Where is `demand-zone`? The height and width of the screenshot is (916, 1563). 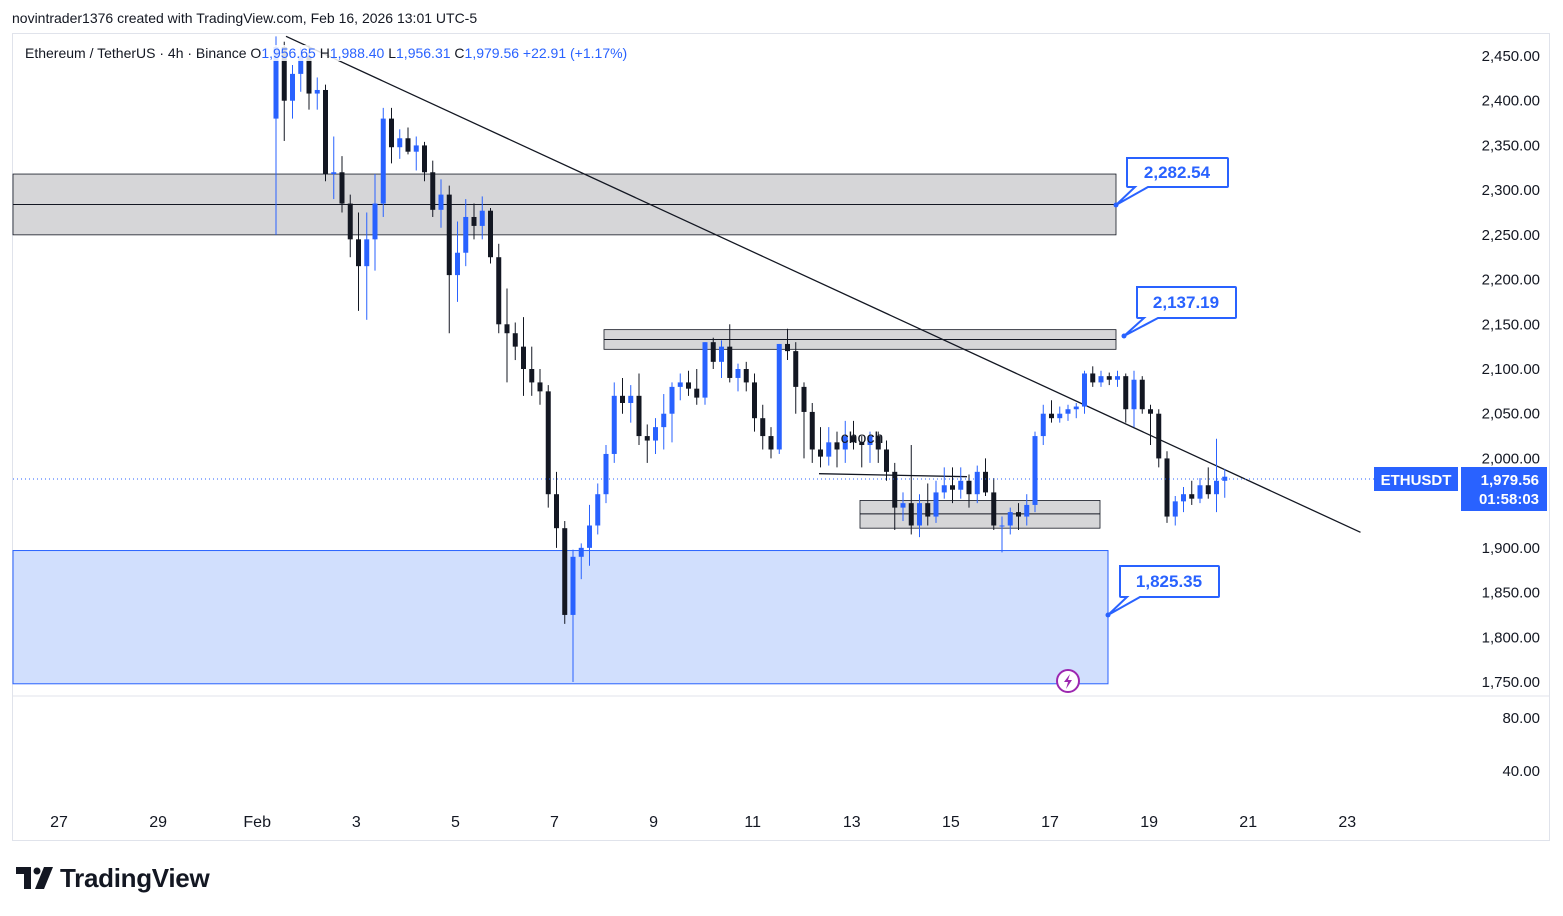
demand-zone is located at coordinates (560, 617).